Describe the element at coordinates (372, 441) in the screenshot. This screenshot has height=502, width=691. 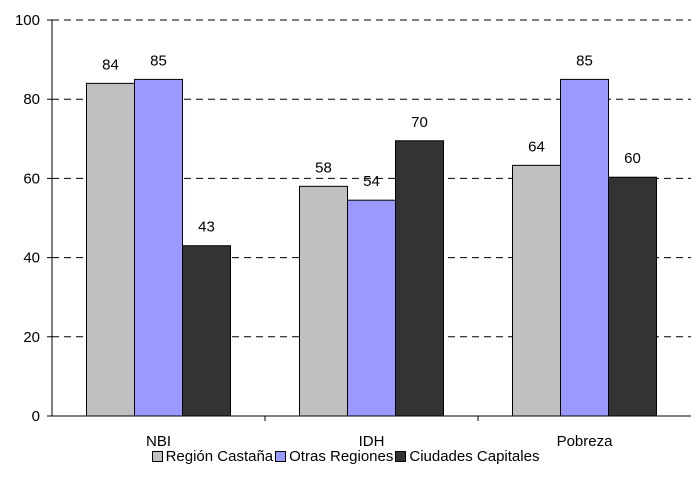
I see `x-tick-label-idh: IDH` at that location.